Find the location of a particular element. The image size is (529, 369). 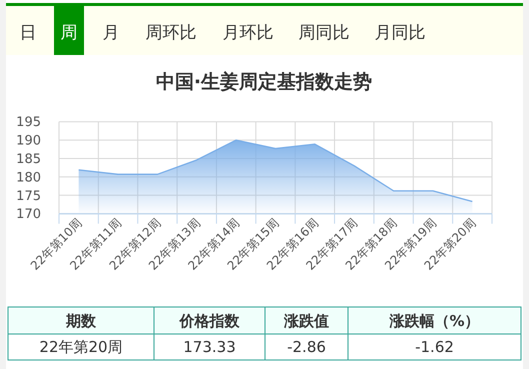

text: 涨跌值 is located at coordinates (306, 321).